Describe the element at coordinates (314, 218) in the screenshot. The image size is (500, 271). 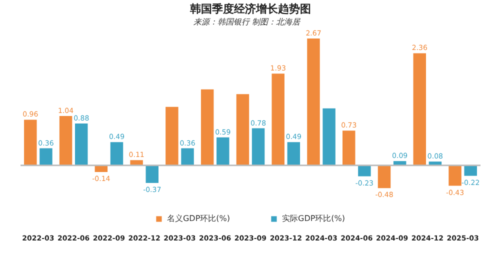
I see `legend-label: 实际GDP环比(%)` at that location.